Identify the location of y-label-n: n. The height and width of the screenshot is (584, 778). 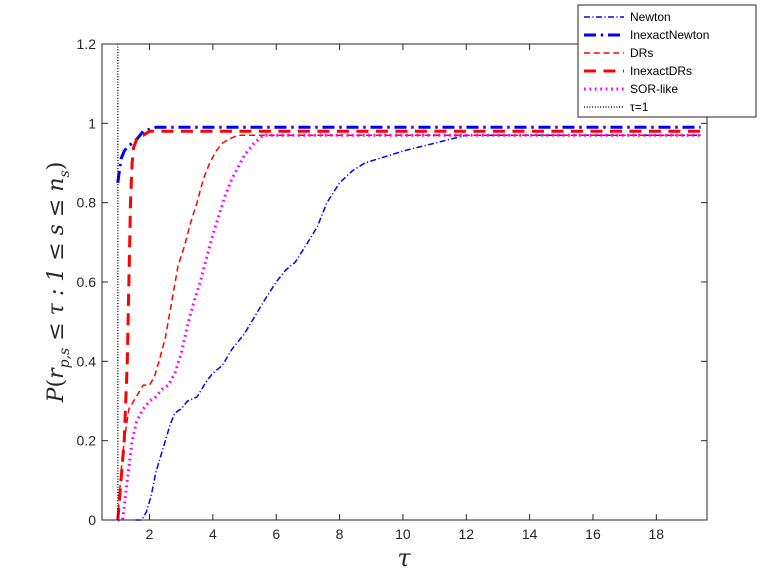
(56, 184).